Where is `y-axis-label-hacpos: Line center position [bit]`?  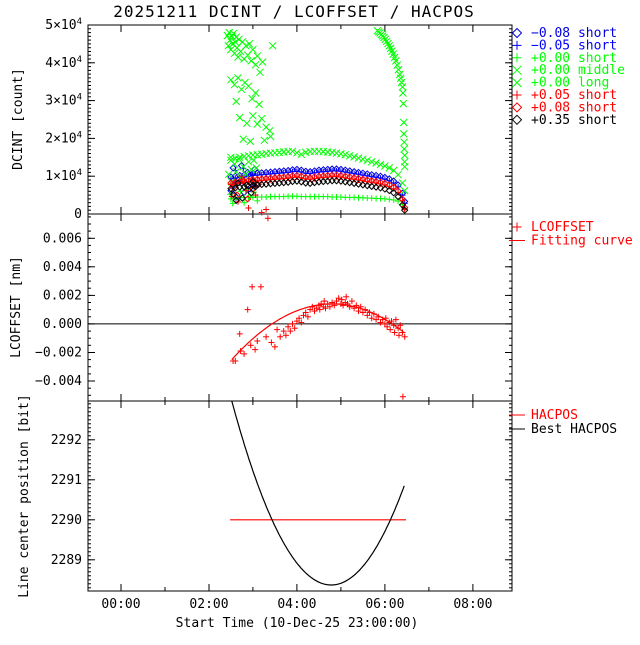 y-axis-label-hacpos: Line center position [bit] is located at coordinates (24, 496).